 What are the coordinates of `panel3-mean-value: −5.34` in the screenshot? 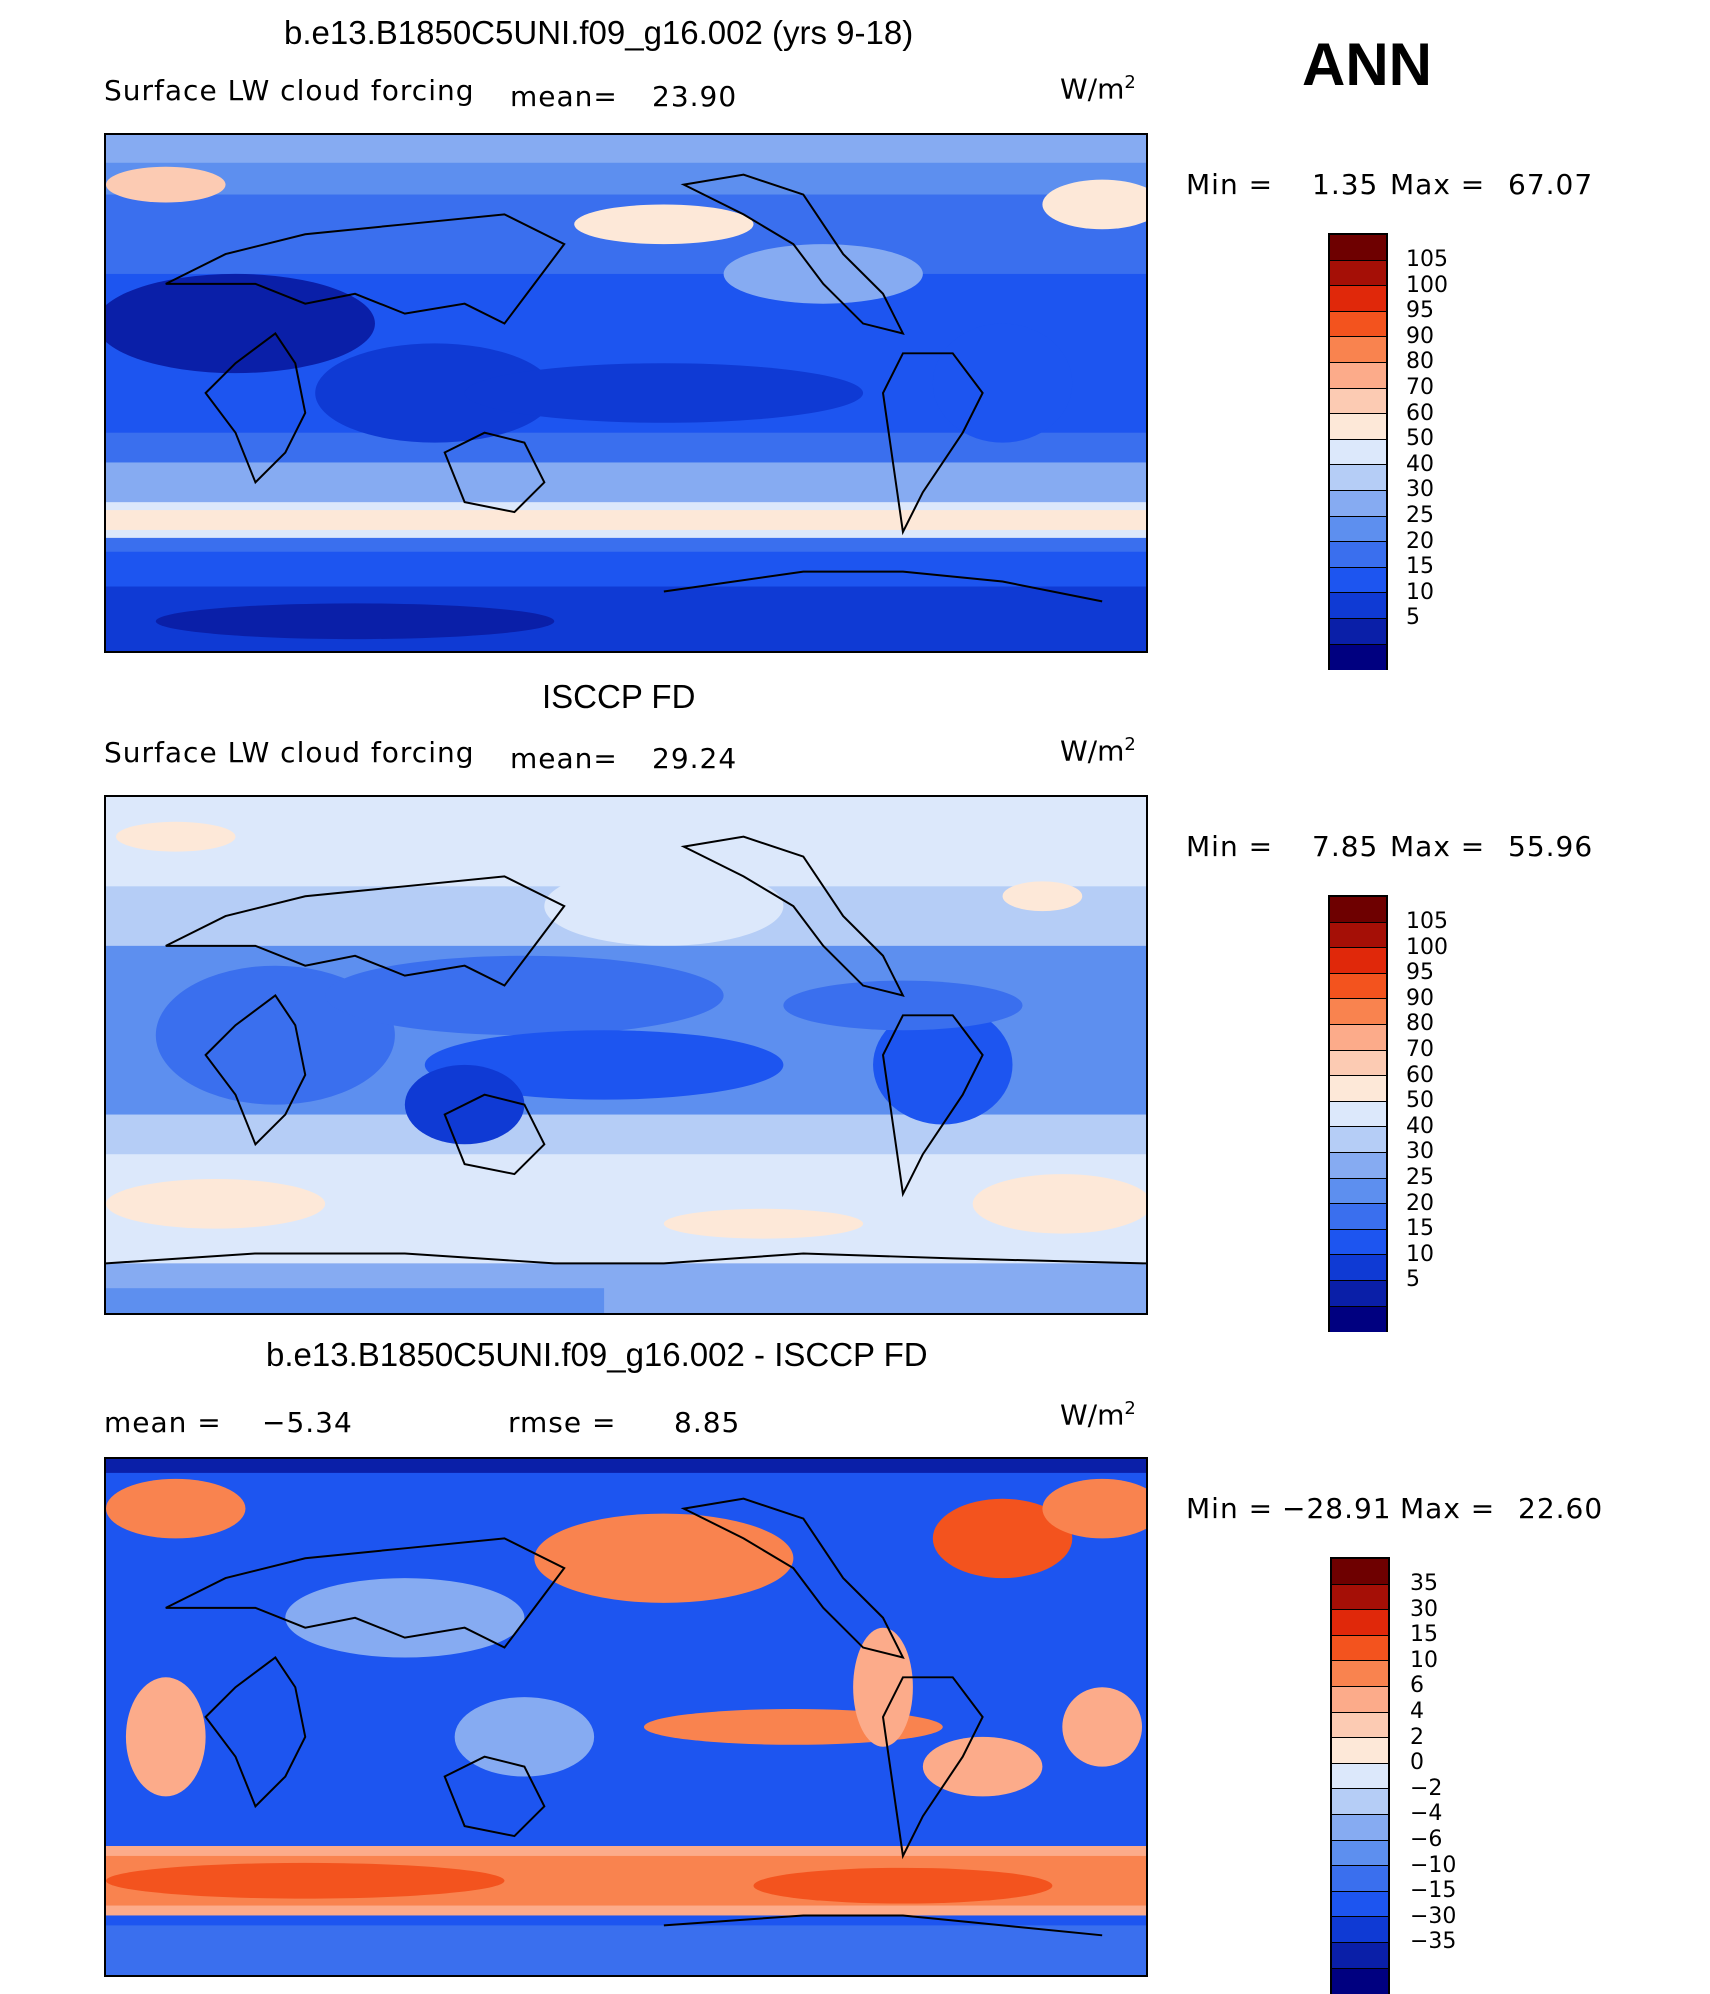 It's located at (307, 1422).